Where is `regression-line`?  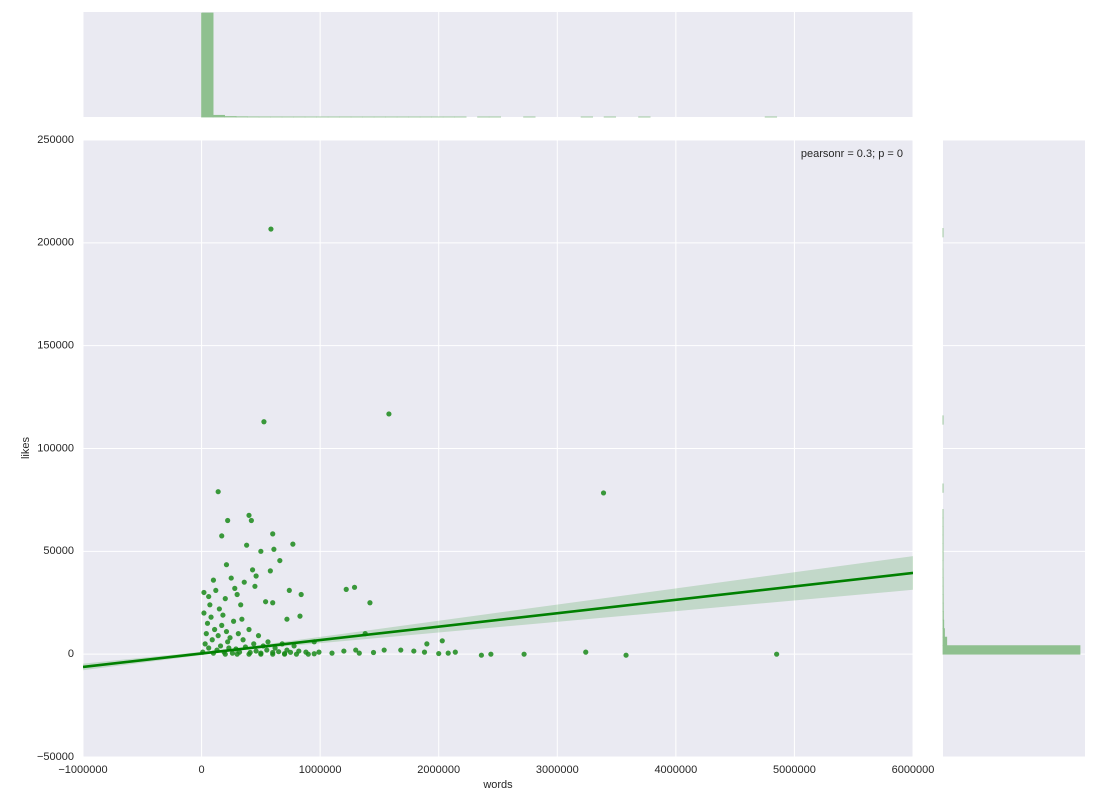 regression-line is located at coordinates (498, 620).